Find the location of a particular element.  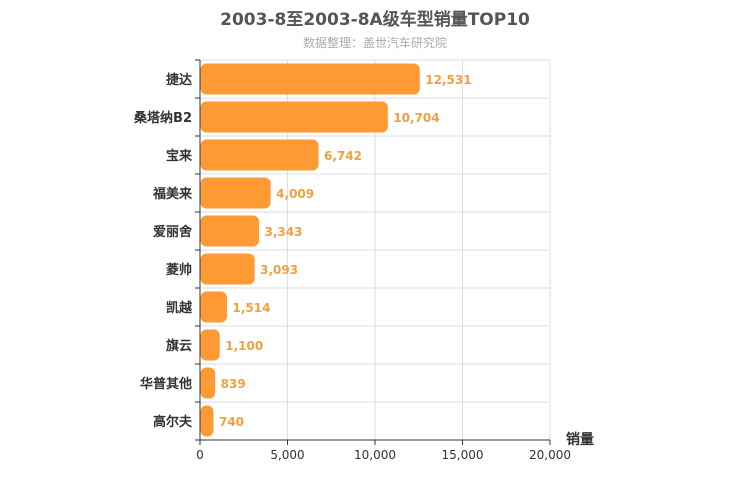

category-label: 捷达 is located at coordinates (179, 80).